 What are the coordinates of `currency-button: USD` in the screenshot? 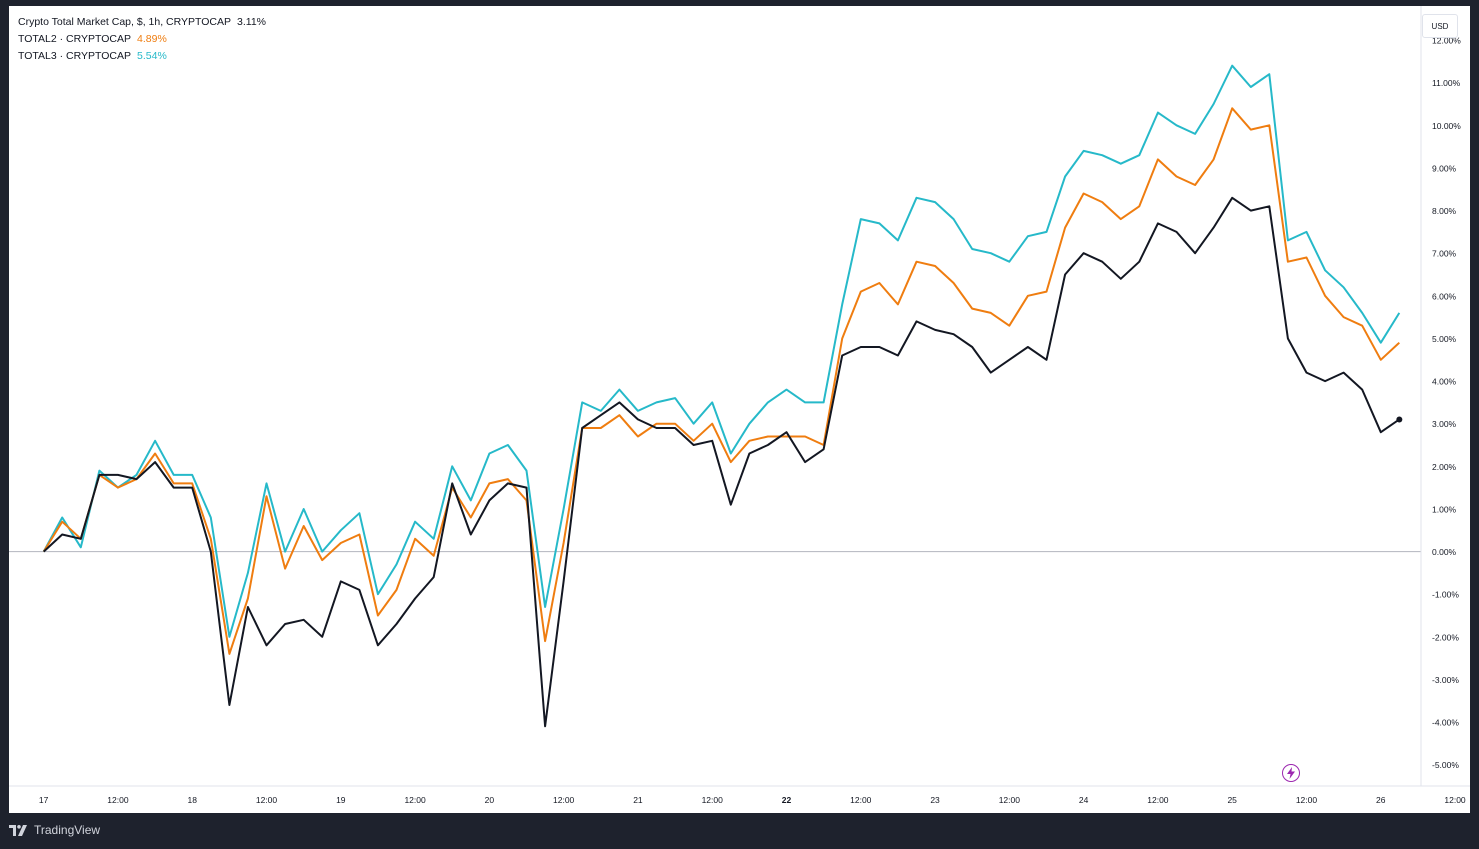 It's located at (1440, 26).